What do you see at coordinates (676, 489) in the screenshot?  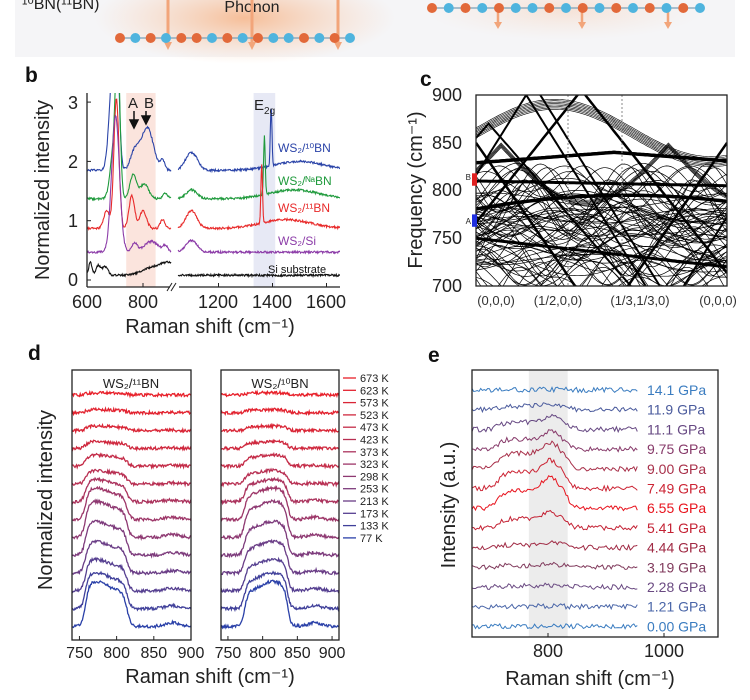 I see `pressure-label: 7.49 GPa` at bounding box center [676, 489].